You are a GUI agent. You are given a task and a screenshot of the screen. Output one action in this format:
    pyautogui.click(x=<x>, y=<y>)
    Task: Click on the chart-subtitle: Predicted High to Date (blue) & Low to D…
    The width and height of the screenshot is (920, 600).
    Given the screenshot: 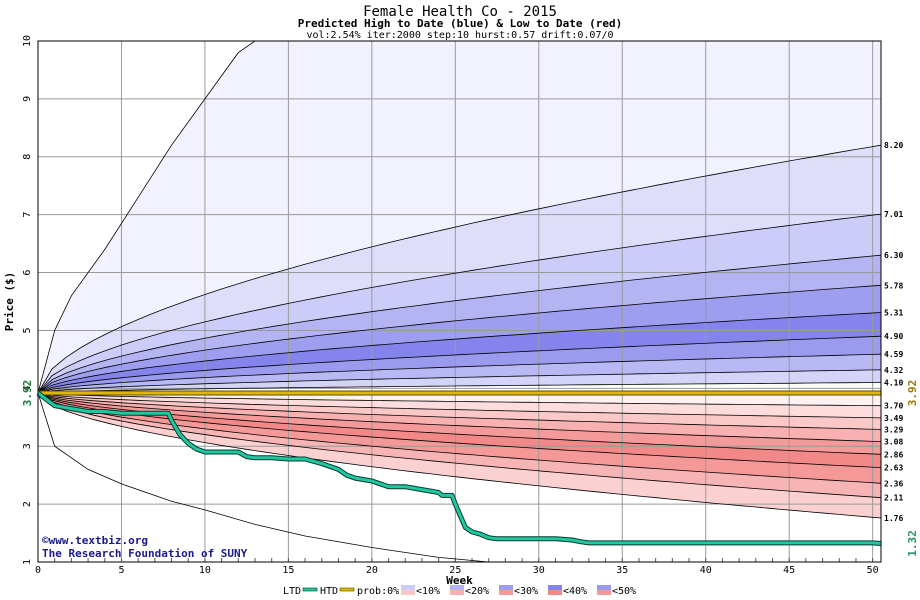 What is the action you would take?
    pyautogui.click(x=460, y=23)
    